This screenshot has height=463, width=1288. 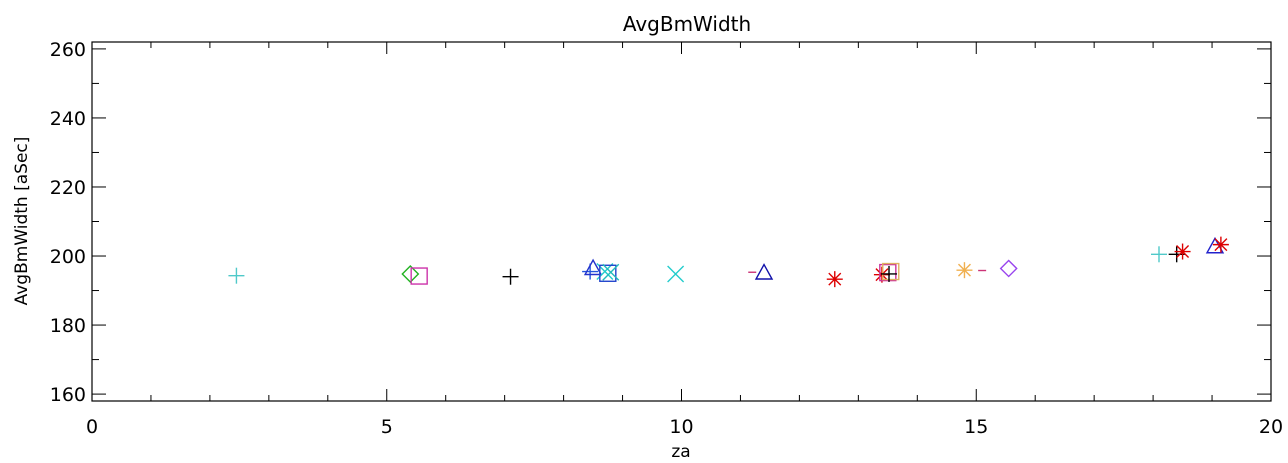 I want to click on x-tick-label: 0, so click(x=92, y=427).